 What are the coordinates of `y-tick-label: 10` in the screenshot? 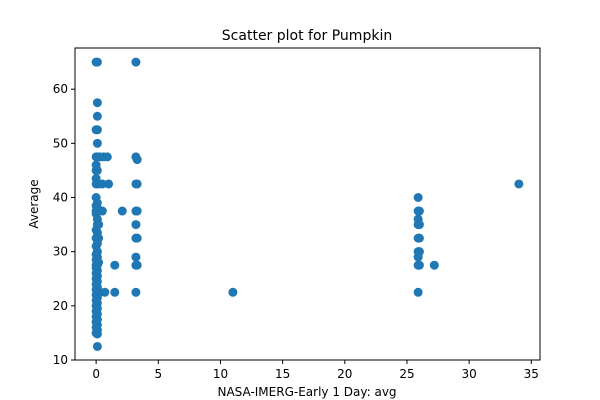 It's located at (60, 360).